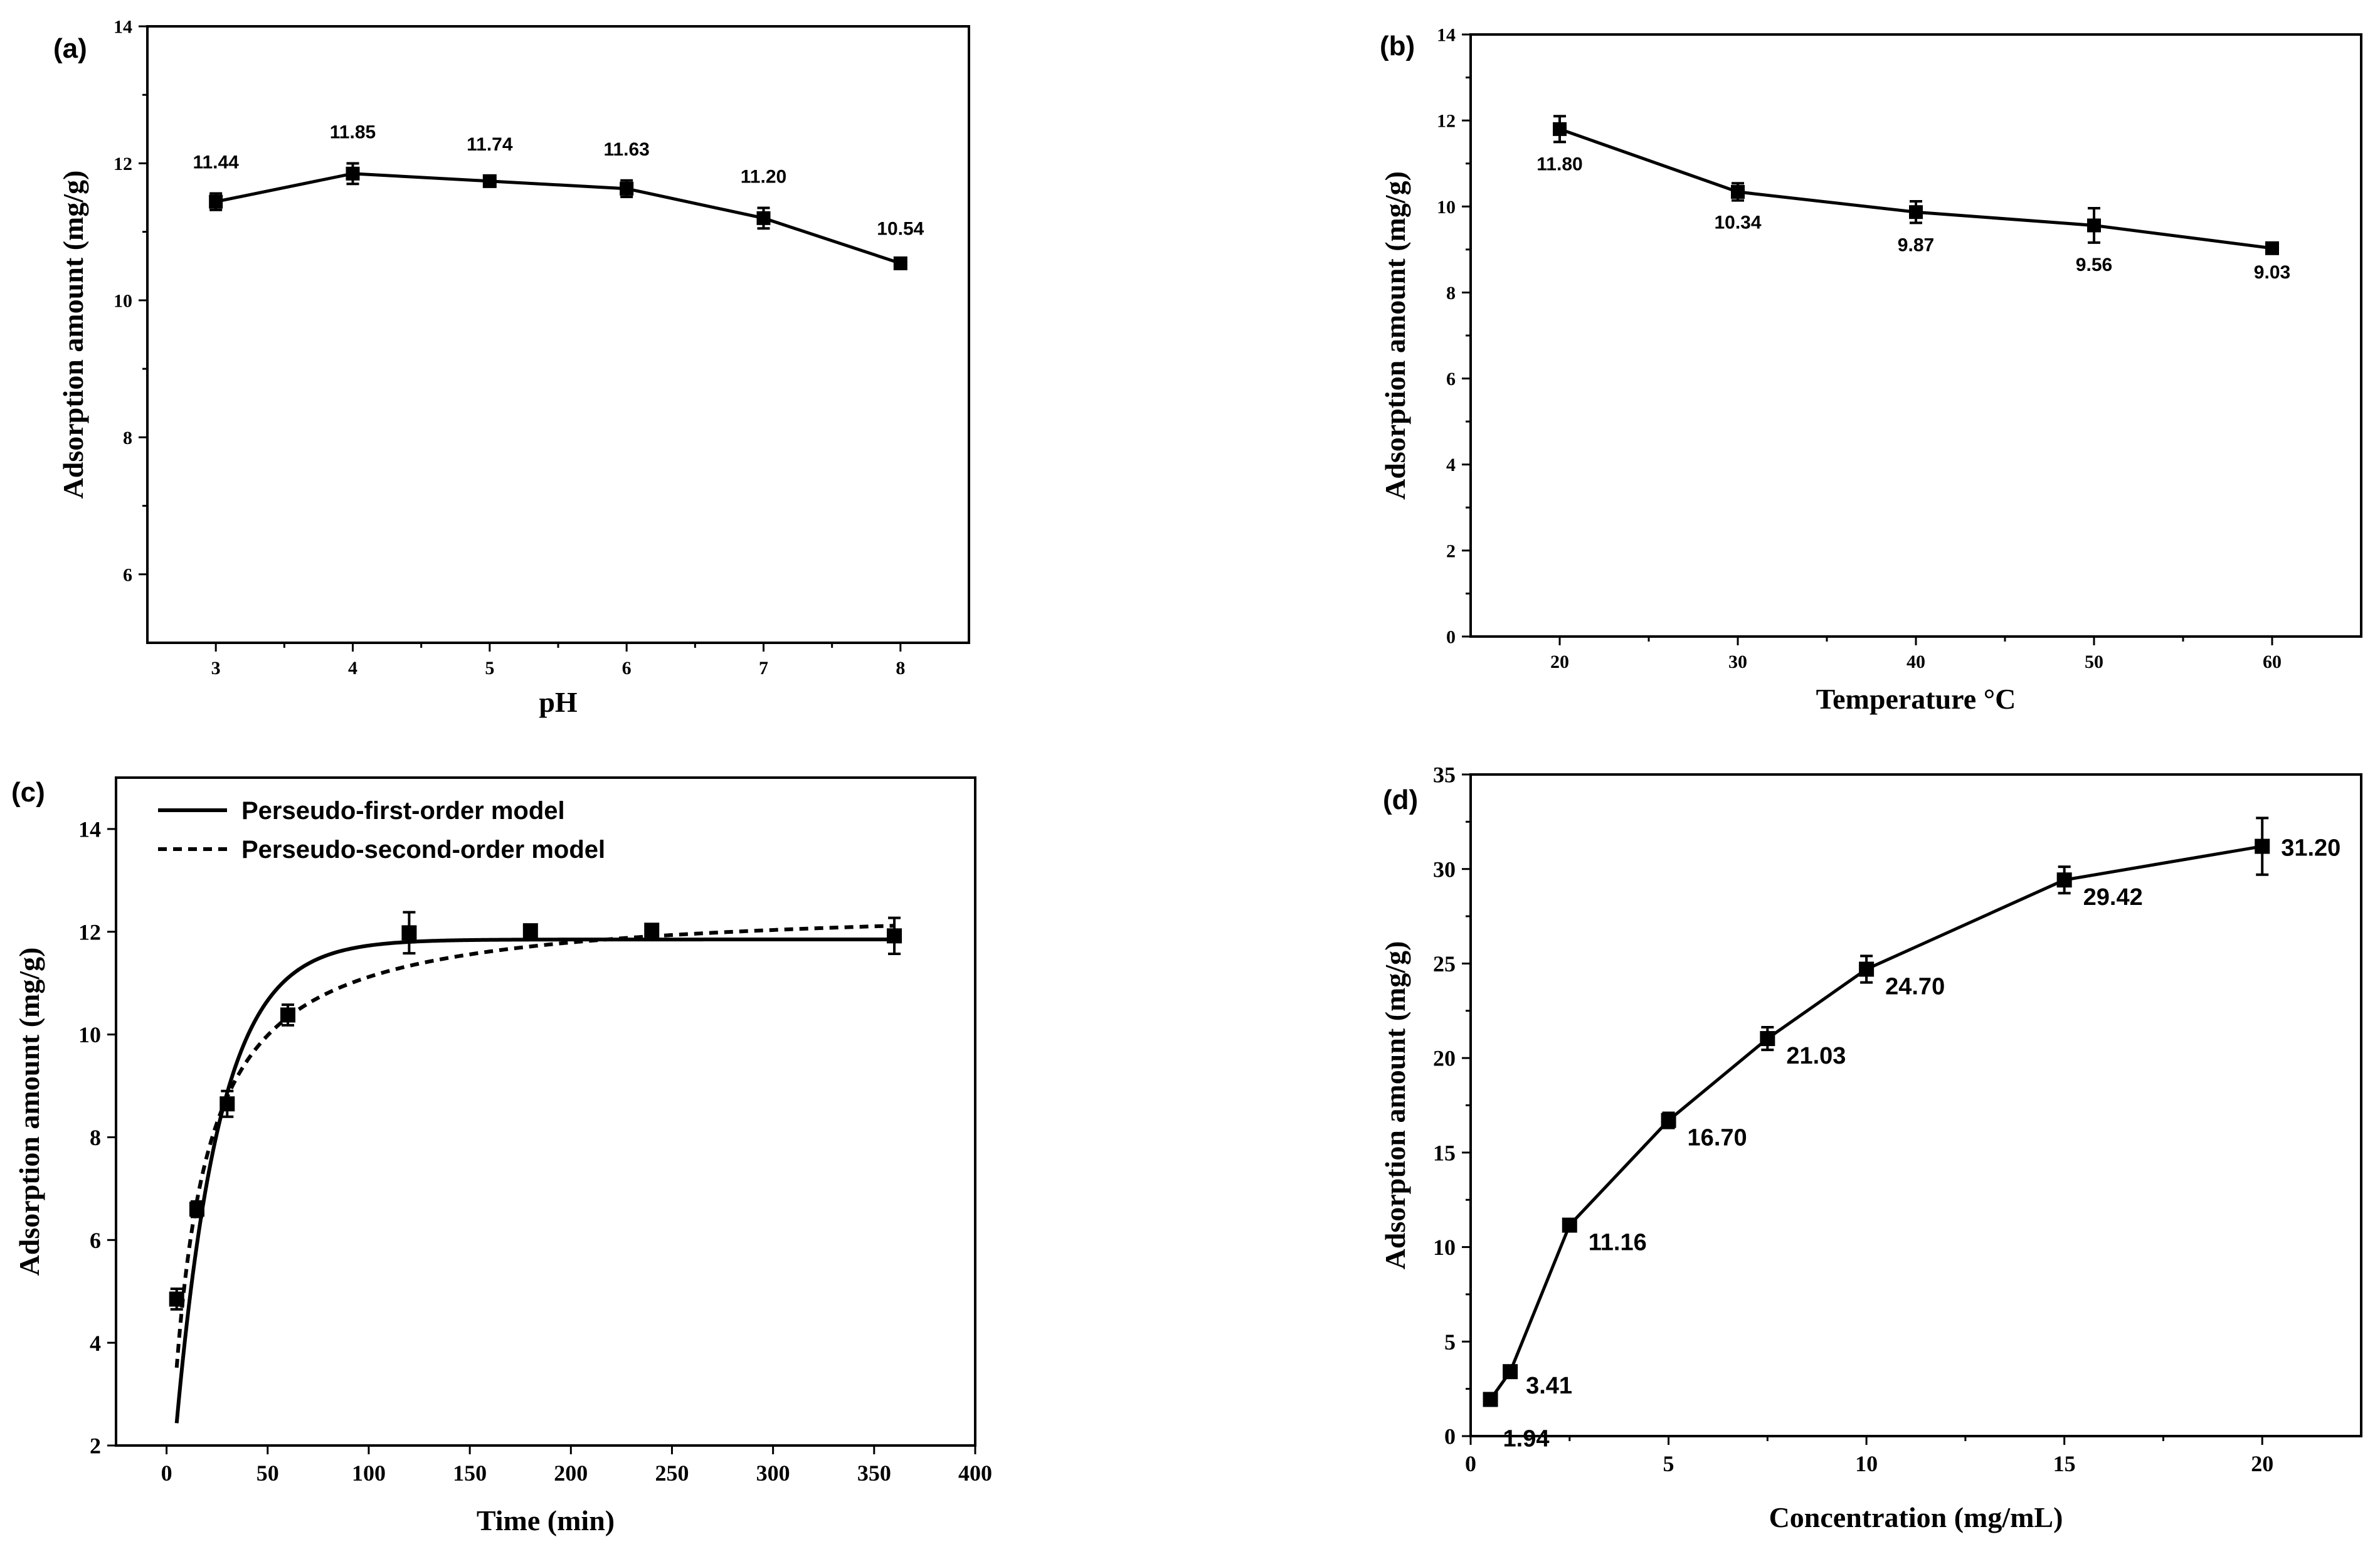 This screenshot has height=1554, width=2380. I want to click on data-label: 10.54, so click(901, 228).